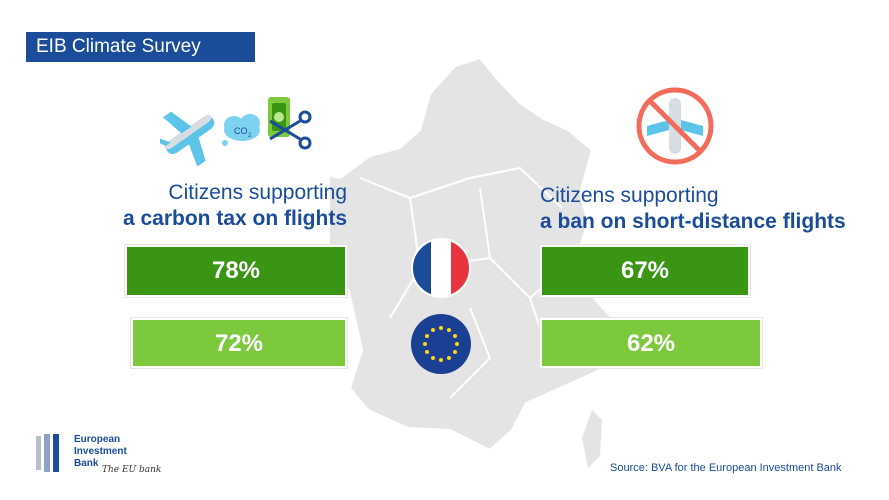 The image size is (889, 500). I want to click on corsica-shape, so click(592, 439).